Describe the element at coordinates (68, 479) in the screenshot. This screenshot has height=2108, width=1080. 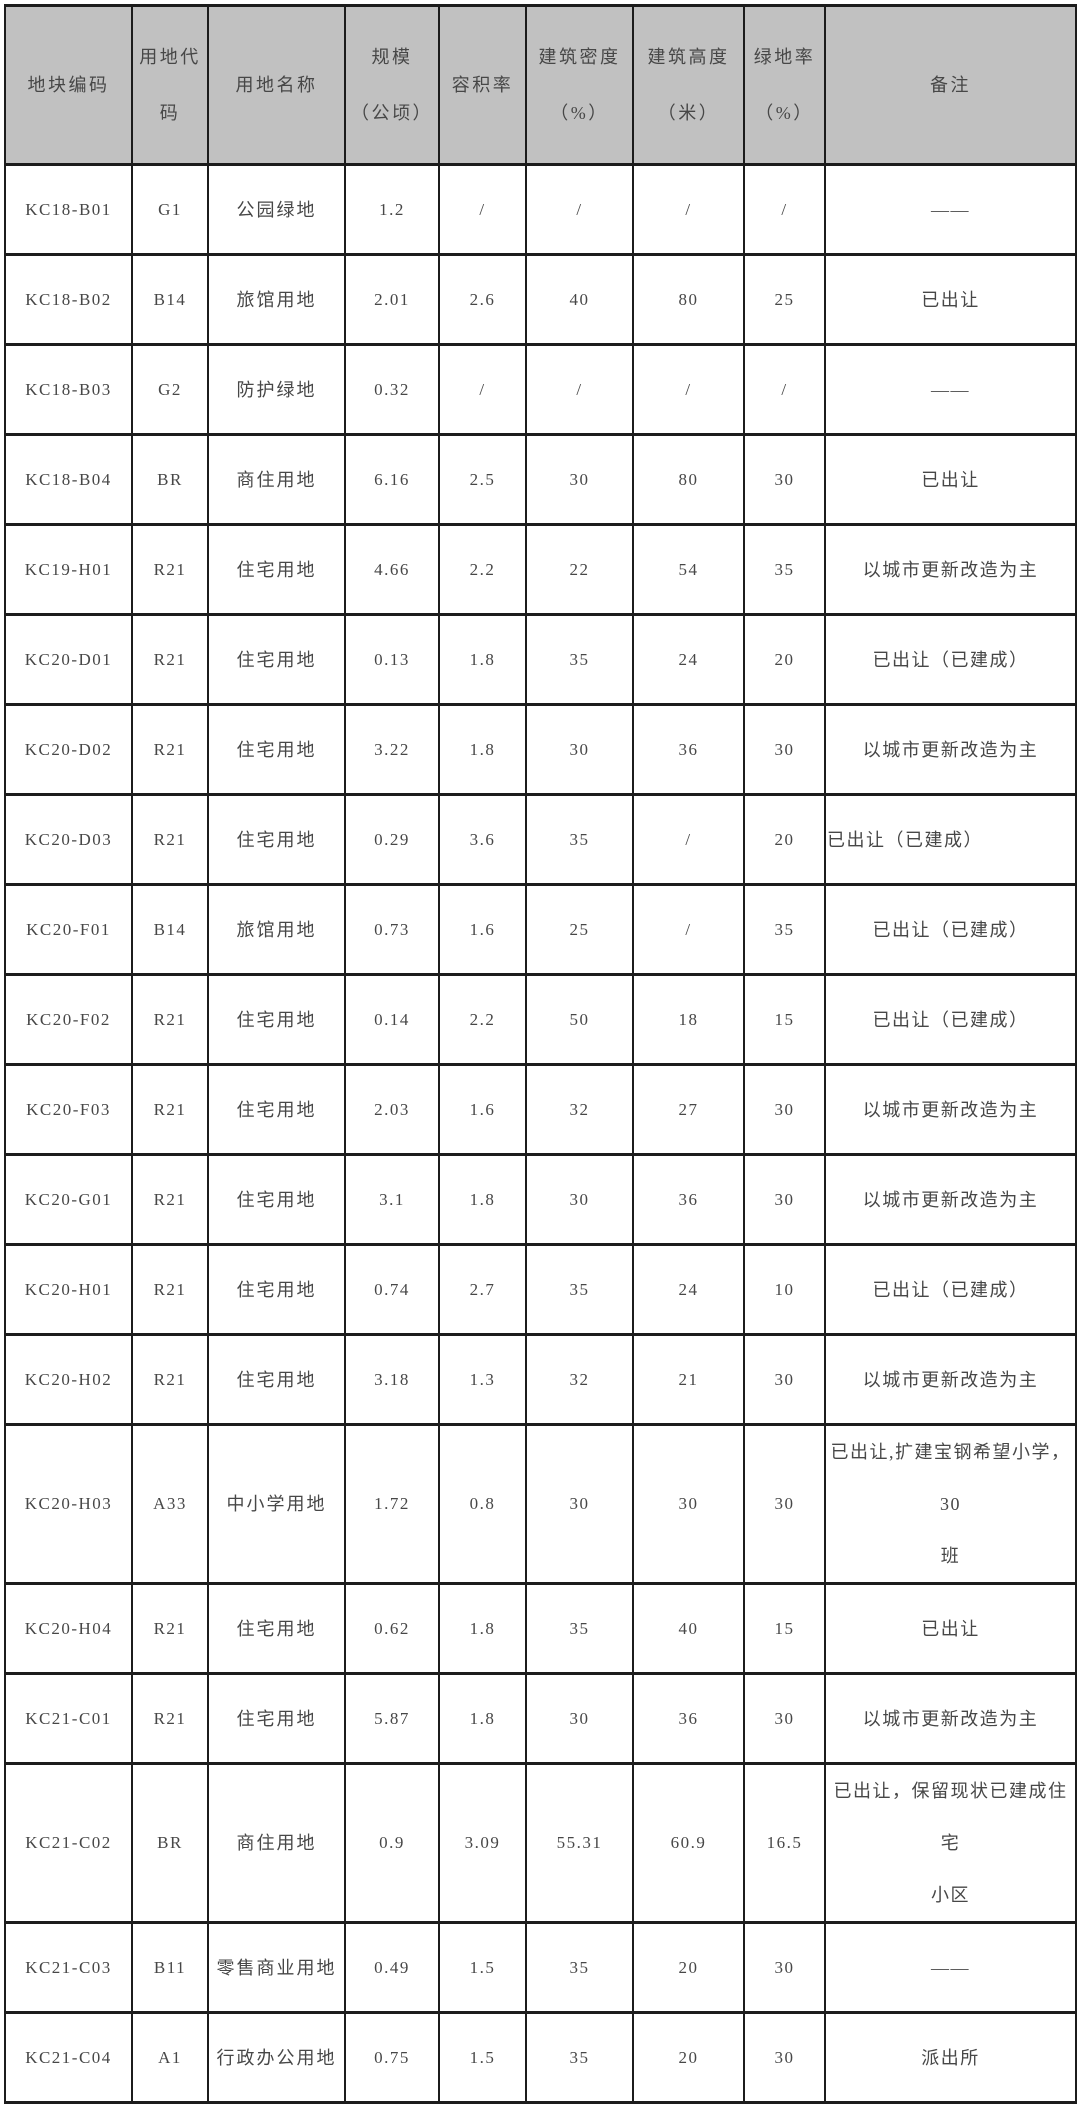
I see `cell-code: KC18-B04` at that location.